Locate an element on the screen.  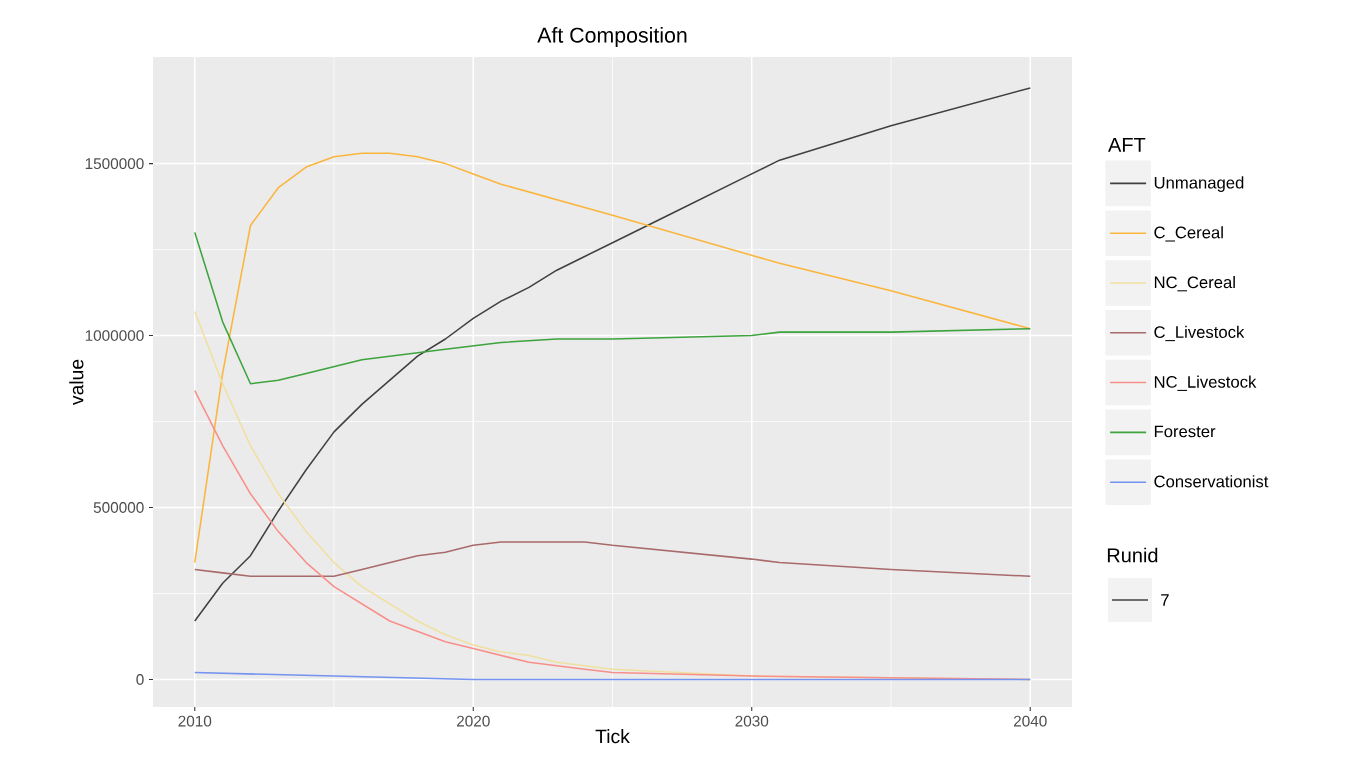
x-tick-label: 2010 is located at coordinates (195, 721).